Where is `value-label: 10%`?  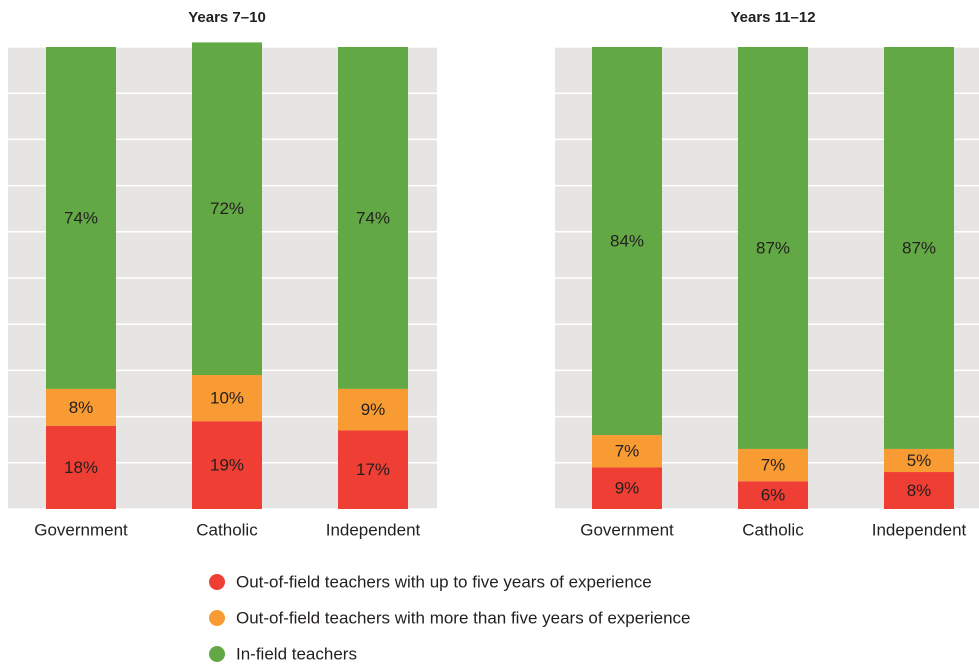 value-label: 10% is located at coordinates (227, 398).